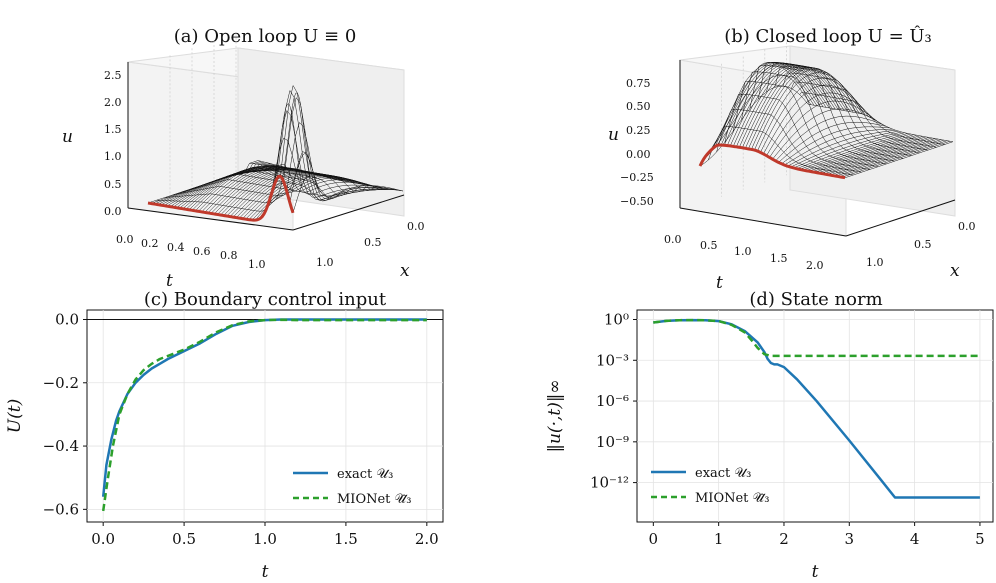 The image size is (996, 583). I want to click on x-tick-label: 2.0, so click(427, 539).